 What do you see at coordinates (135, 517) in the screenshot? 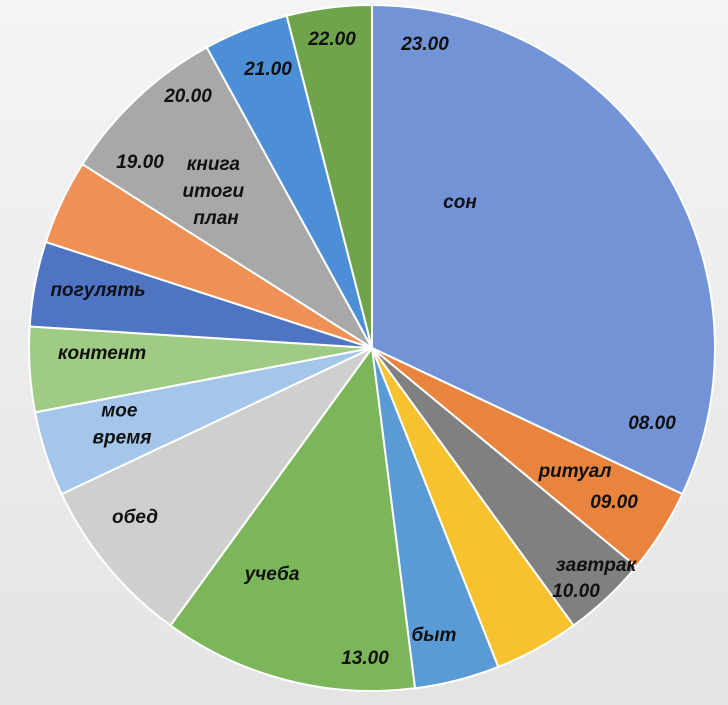
I see `slice-label: обед` at bounding box center [135, 517].